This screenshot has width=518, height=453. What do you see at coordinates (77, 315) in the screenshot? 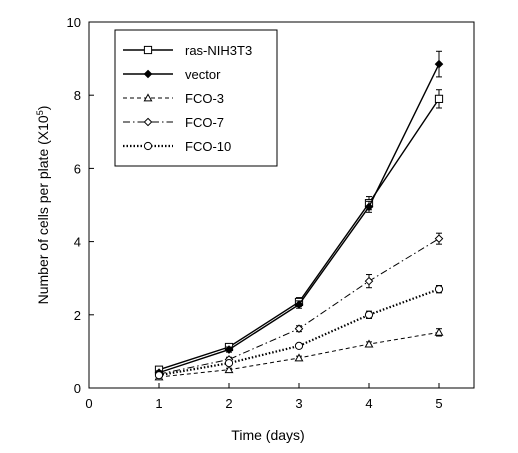
I see `y-tick-label: 2` at bounding box center [77, 315].